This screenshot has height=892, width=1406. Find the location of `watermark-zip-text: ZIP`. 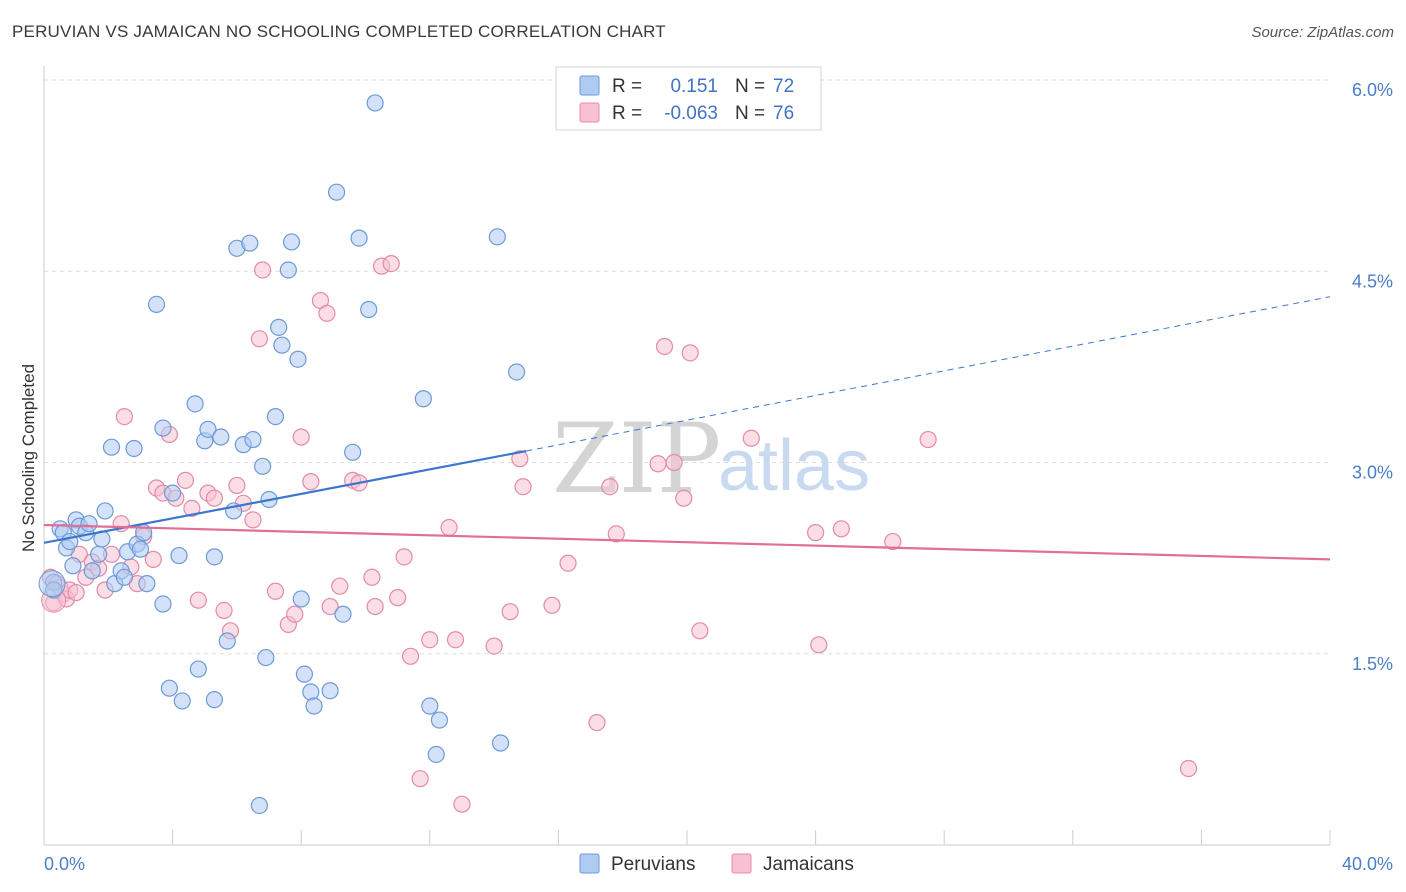

watermark-zip-text: ZIP is located at coordinates (636, 459).